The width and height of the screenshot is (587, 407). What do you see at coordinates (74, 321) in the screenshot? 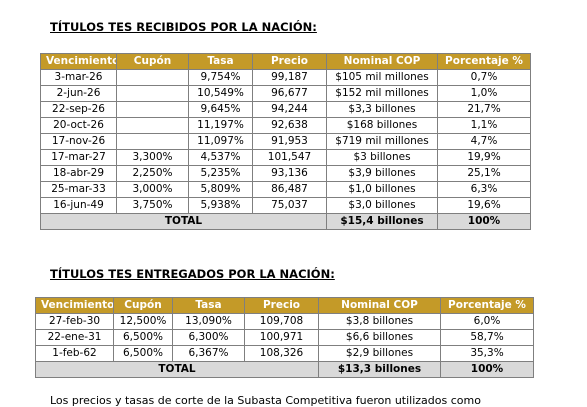
I see `table-cell: 27-feb-30` at bounding box center [74, 321].